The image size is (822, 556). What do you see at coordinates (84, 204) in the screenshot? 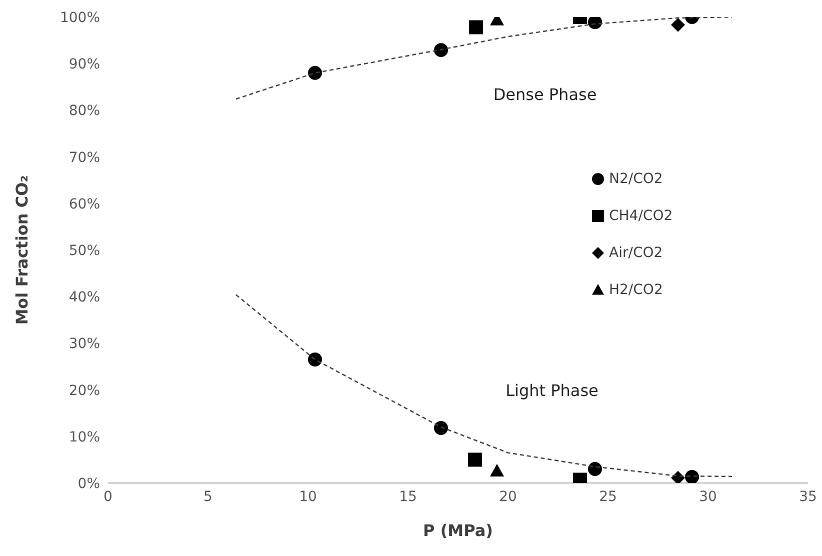
I see `y-tick-label: 60%` at bounding box center [84, 204].